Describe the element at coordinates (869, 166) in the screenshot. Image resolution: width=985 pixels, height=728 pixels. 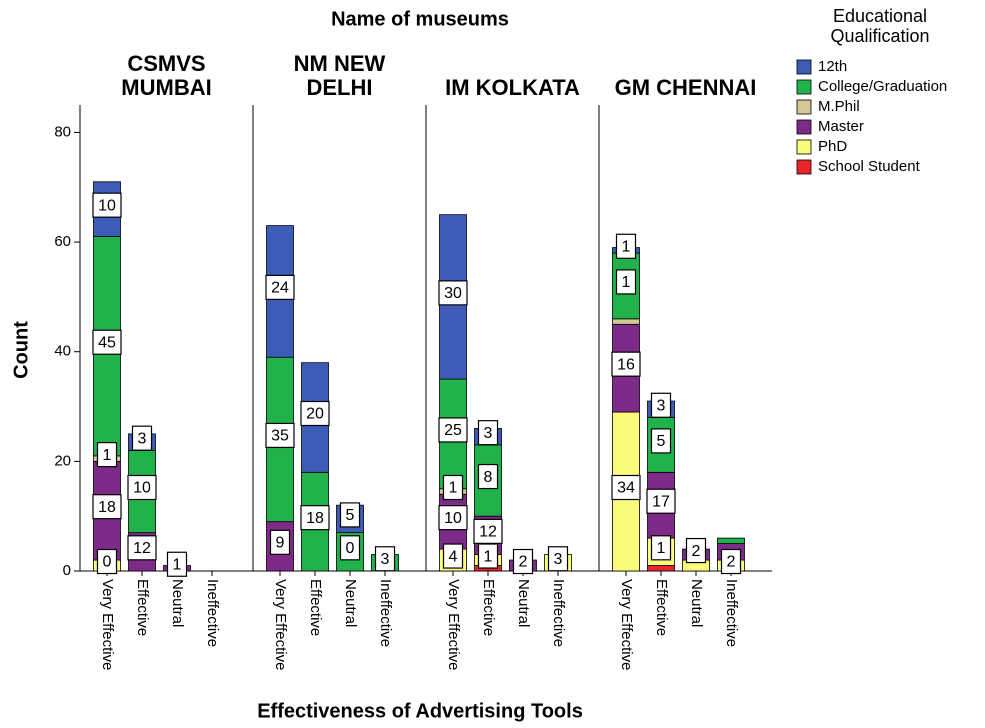
I see `legend-label: School Student` at that location.